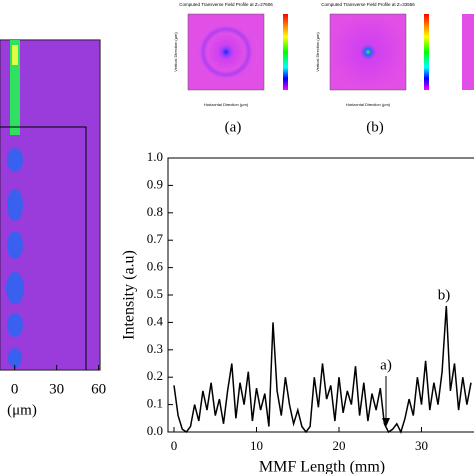  I want to click on y-tick-label: 0.5, so click(155, 293).